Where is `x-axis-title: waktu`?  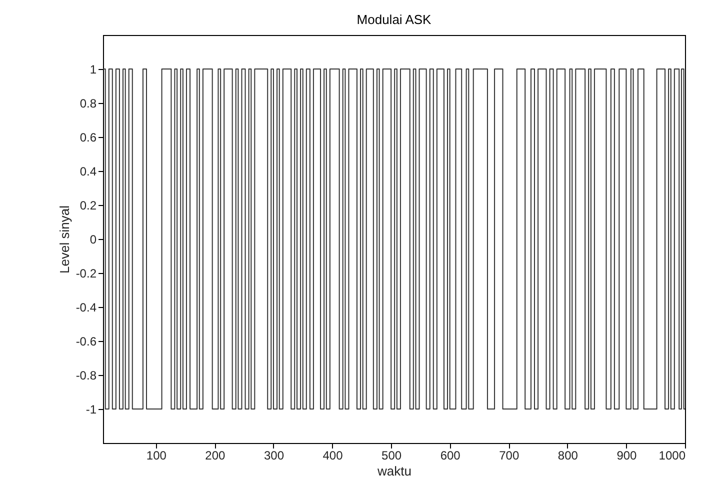 x-axis-title: waktu is located at coordinates (394, 471).